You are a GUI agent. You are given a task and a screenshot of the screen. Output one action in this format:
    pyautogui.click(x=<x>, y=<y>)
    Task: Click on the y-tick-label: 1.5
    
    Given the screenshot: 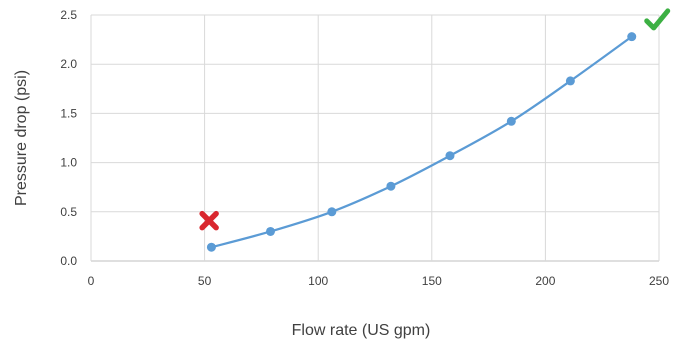 What is the action you would take?
    pyautogui.click(x=68, y=113)
    